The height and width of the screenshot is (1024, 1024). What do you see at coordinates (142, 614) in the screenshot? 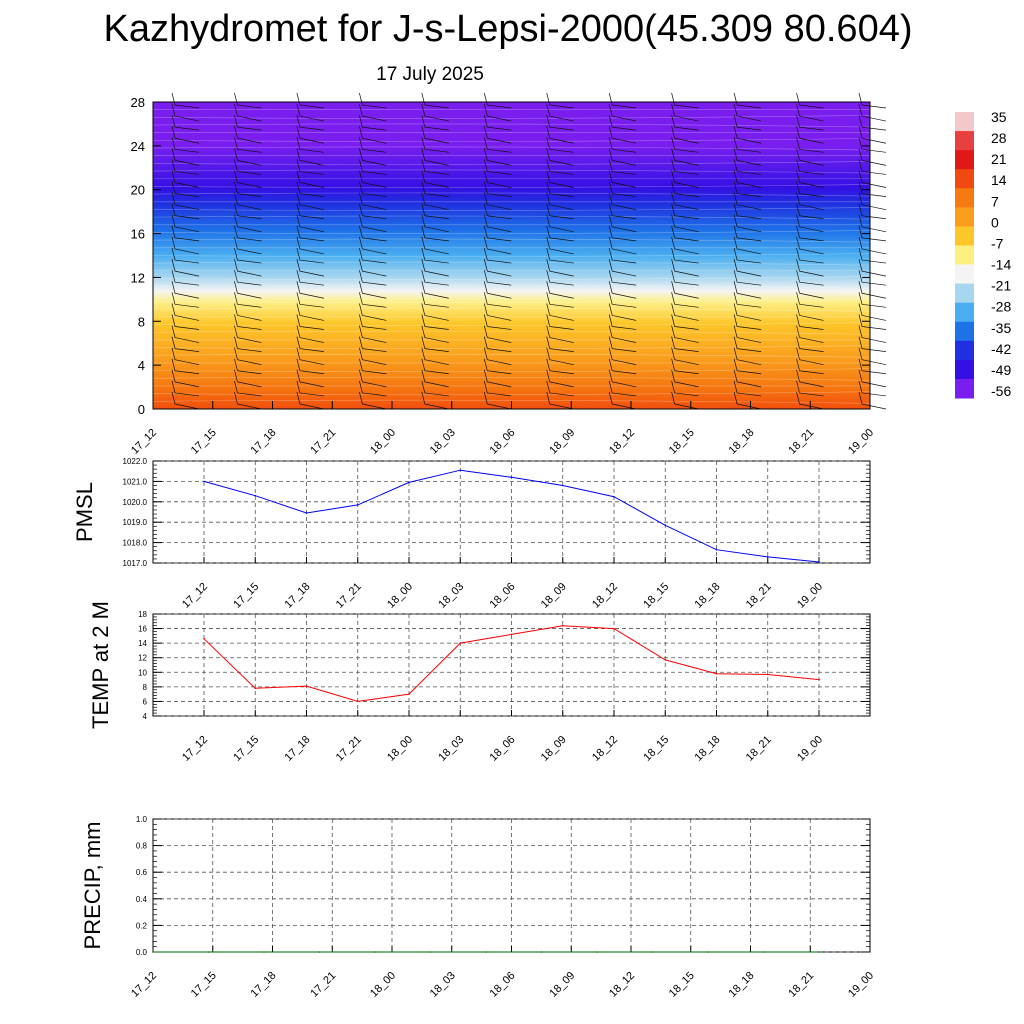
I see `y-tick-label: 18` at bounding box center [142, 614].